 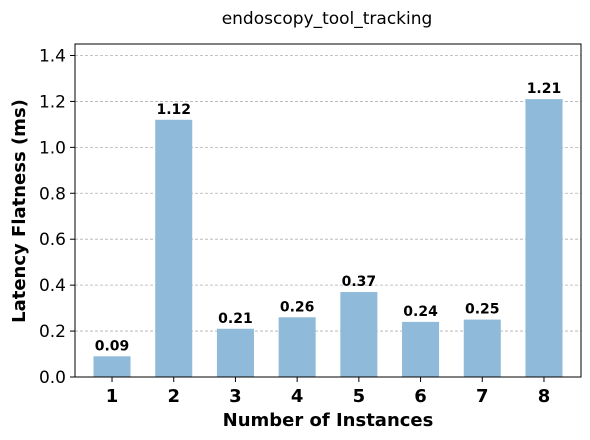 I want to click on y-tick-label: 1.0, so click(x=52, y=148).